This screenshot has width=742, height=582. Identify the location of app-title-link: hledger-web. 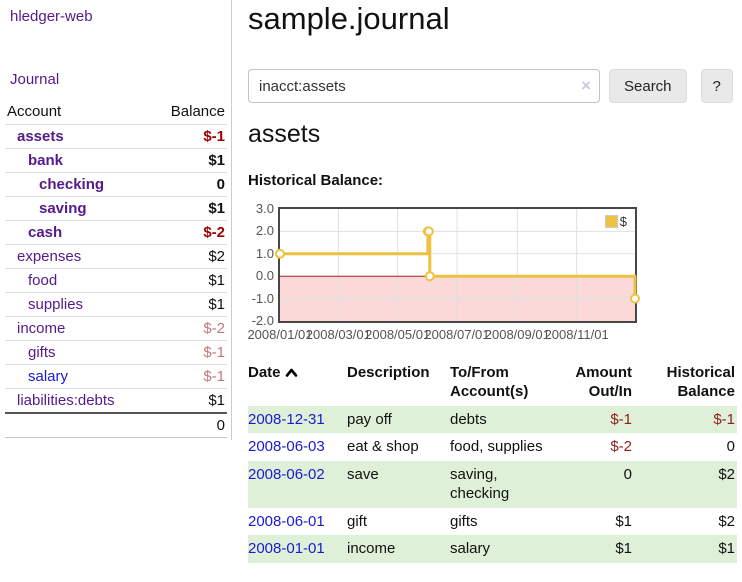
(51, 16).